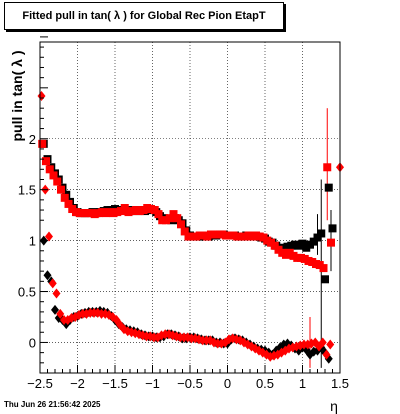 The height and width of the screenshot is (414, 400). Describe the element at coordinates (115, 383) in the screenshot. I see `x-tick-label: −1.5` at that location.